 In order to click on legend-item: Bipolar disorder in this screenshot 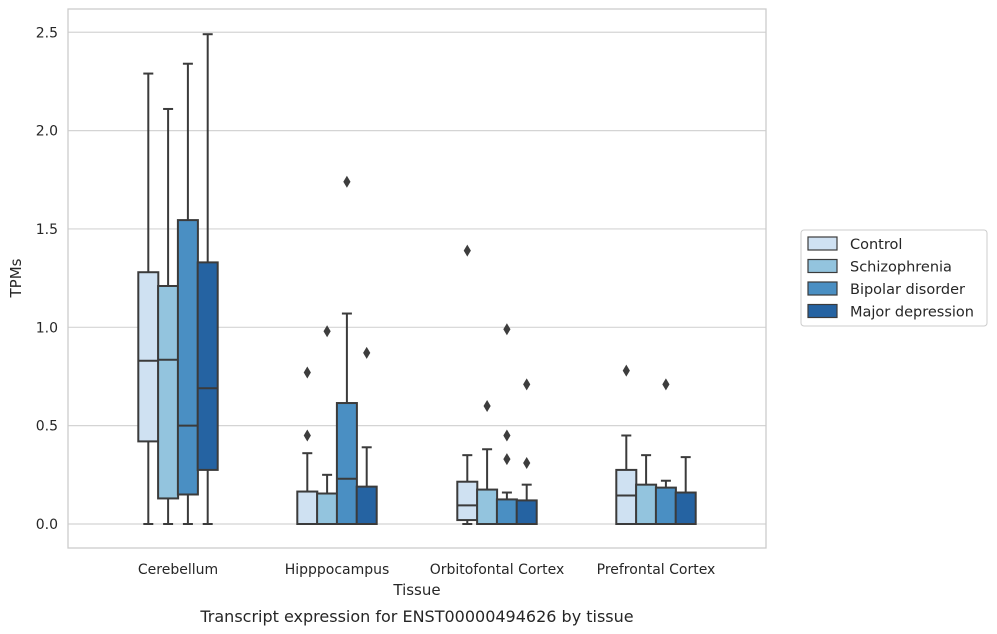, I will do `click(886, 289)`.